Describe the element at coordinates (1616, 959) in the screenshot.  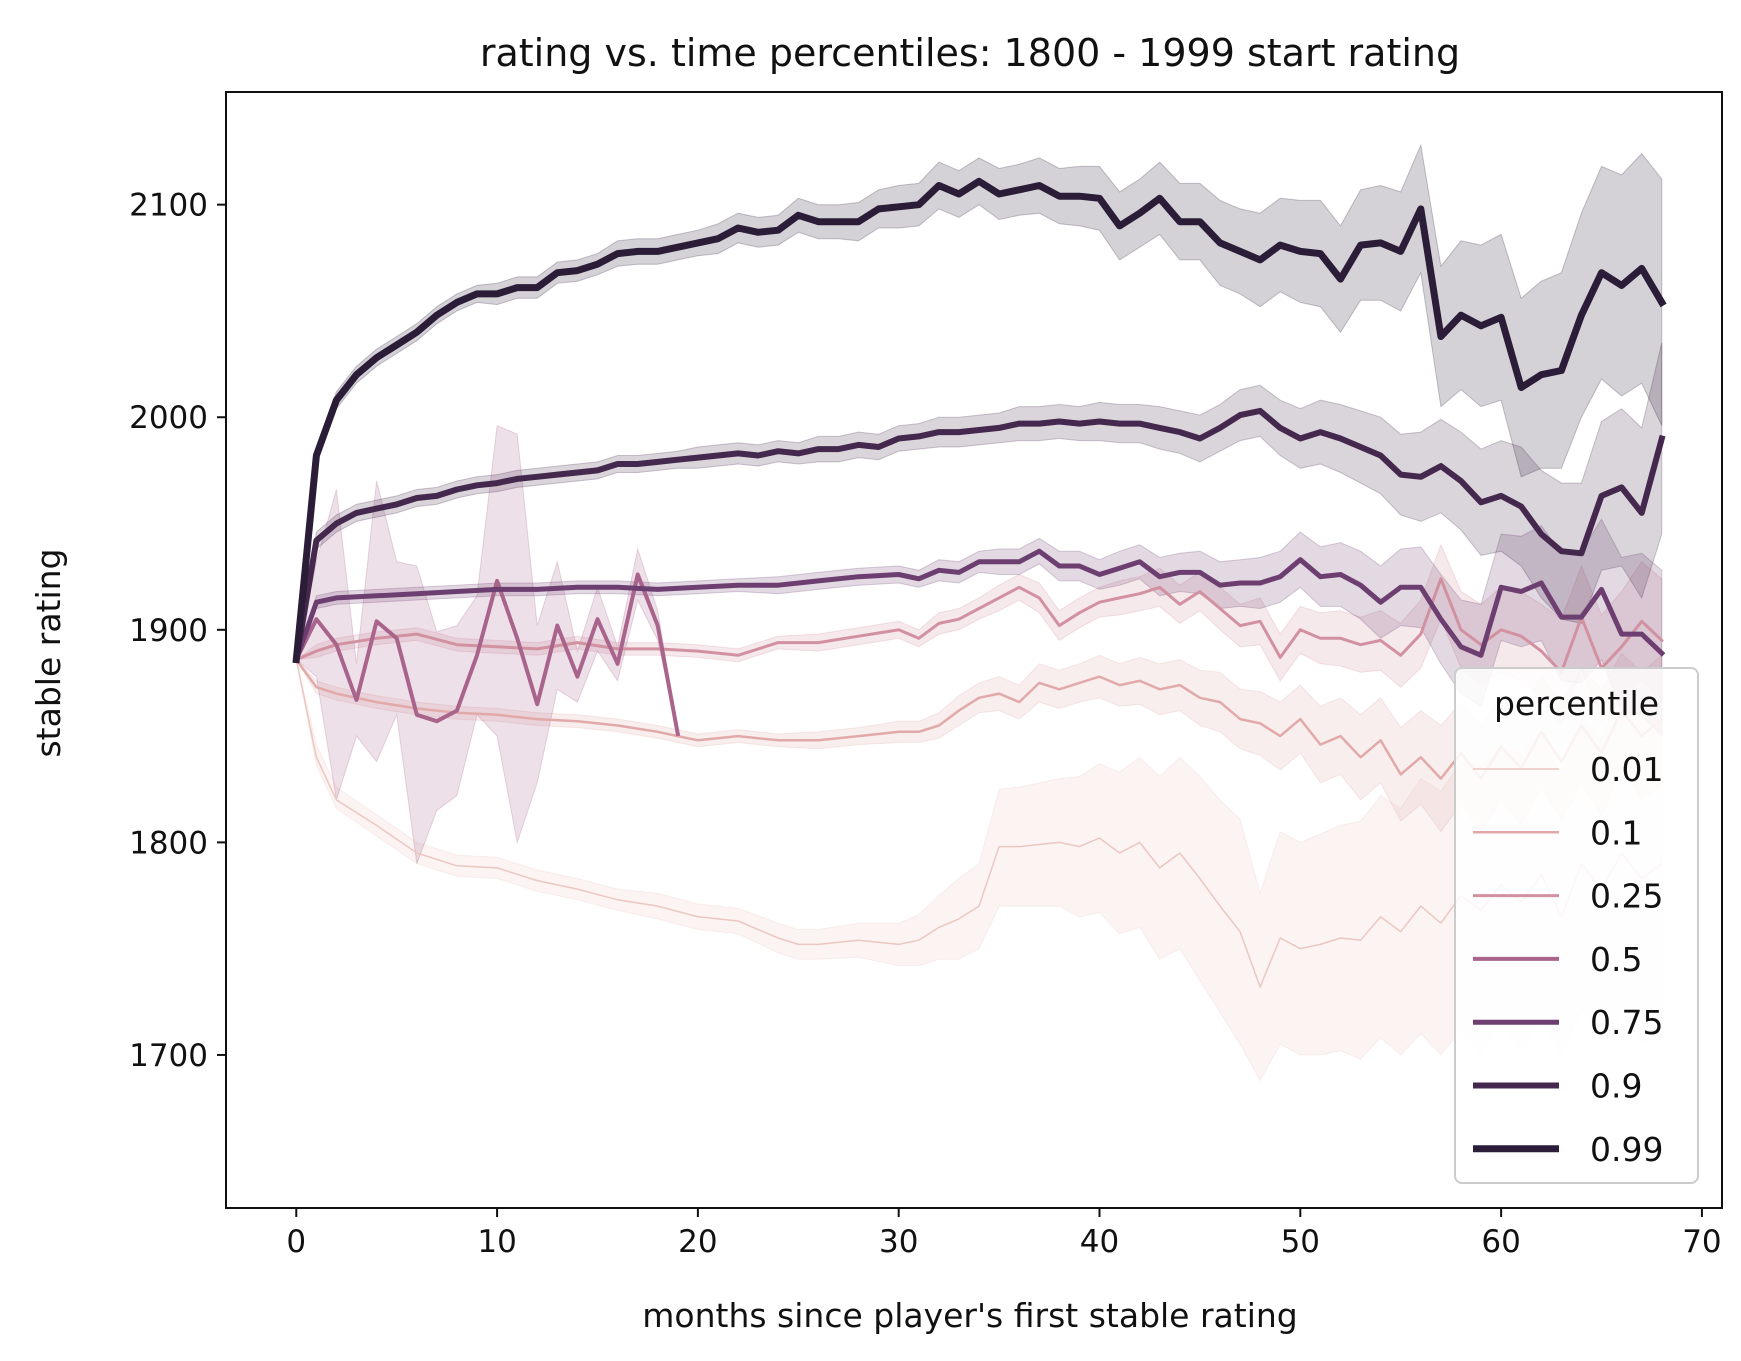
I see `legend-label-0.5: 0.5` at that location.